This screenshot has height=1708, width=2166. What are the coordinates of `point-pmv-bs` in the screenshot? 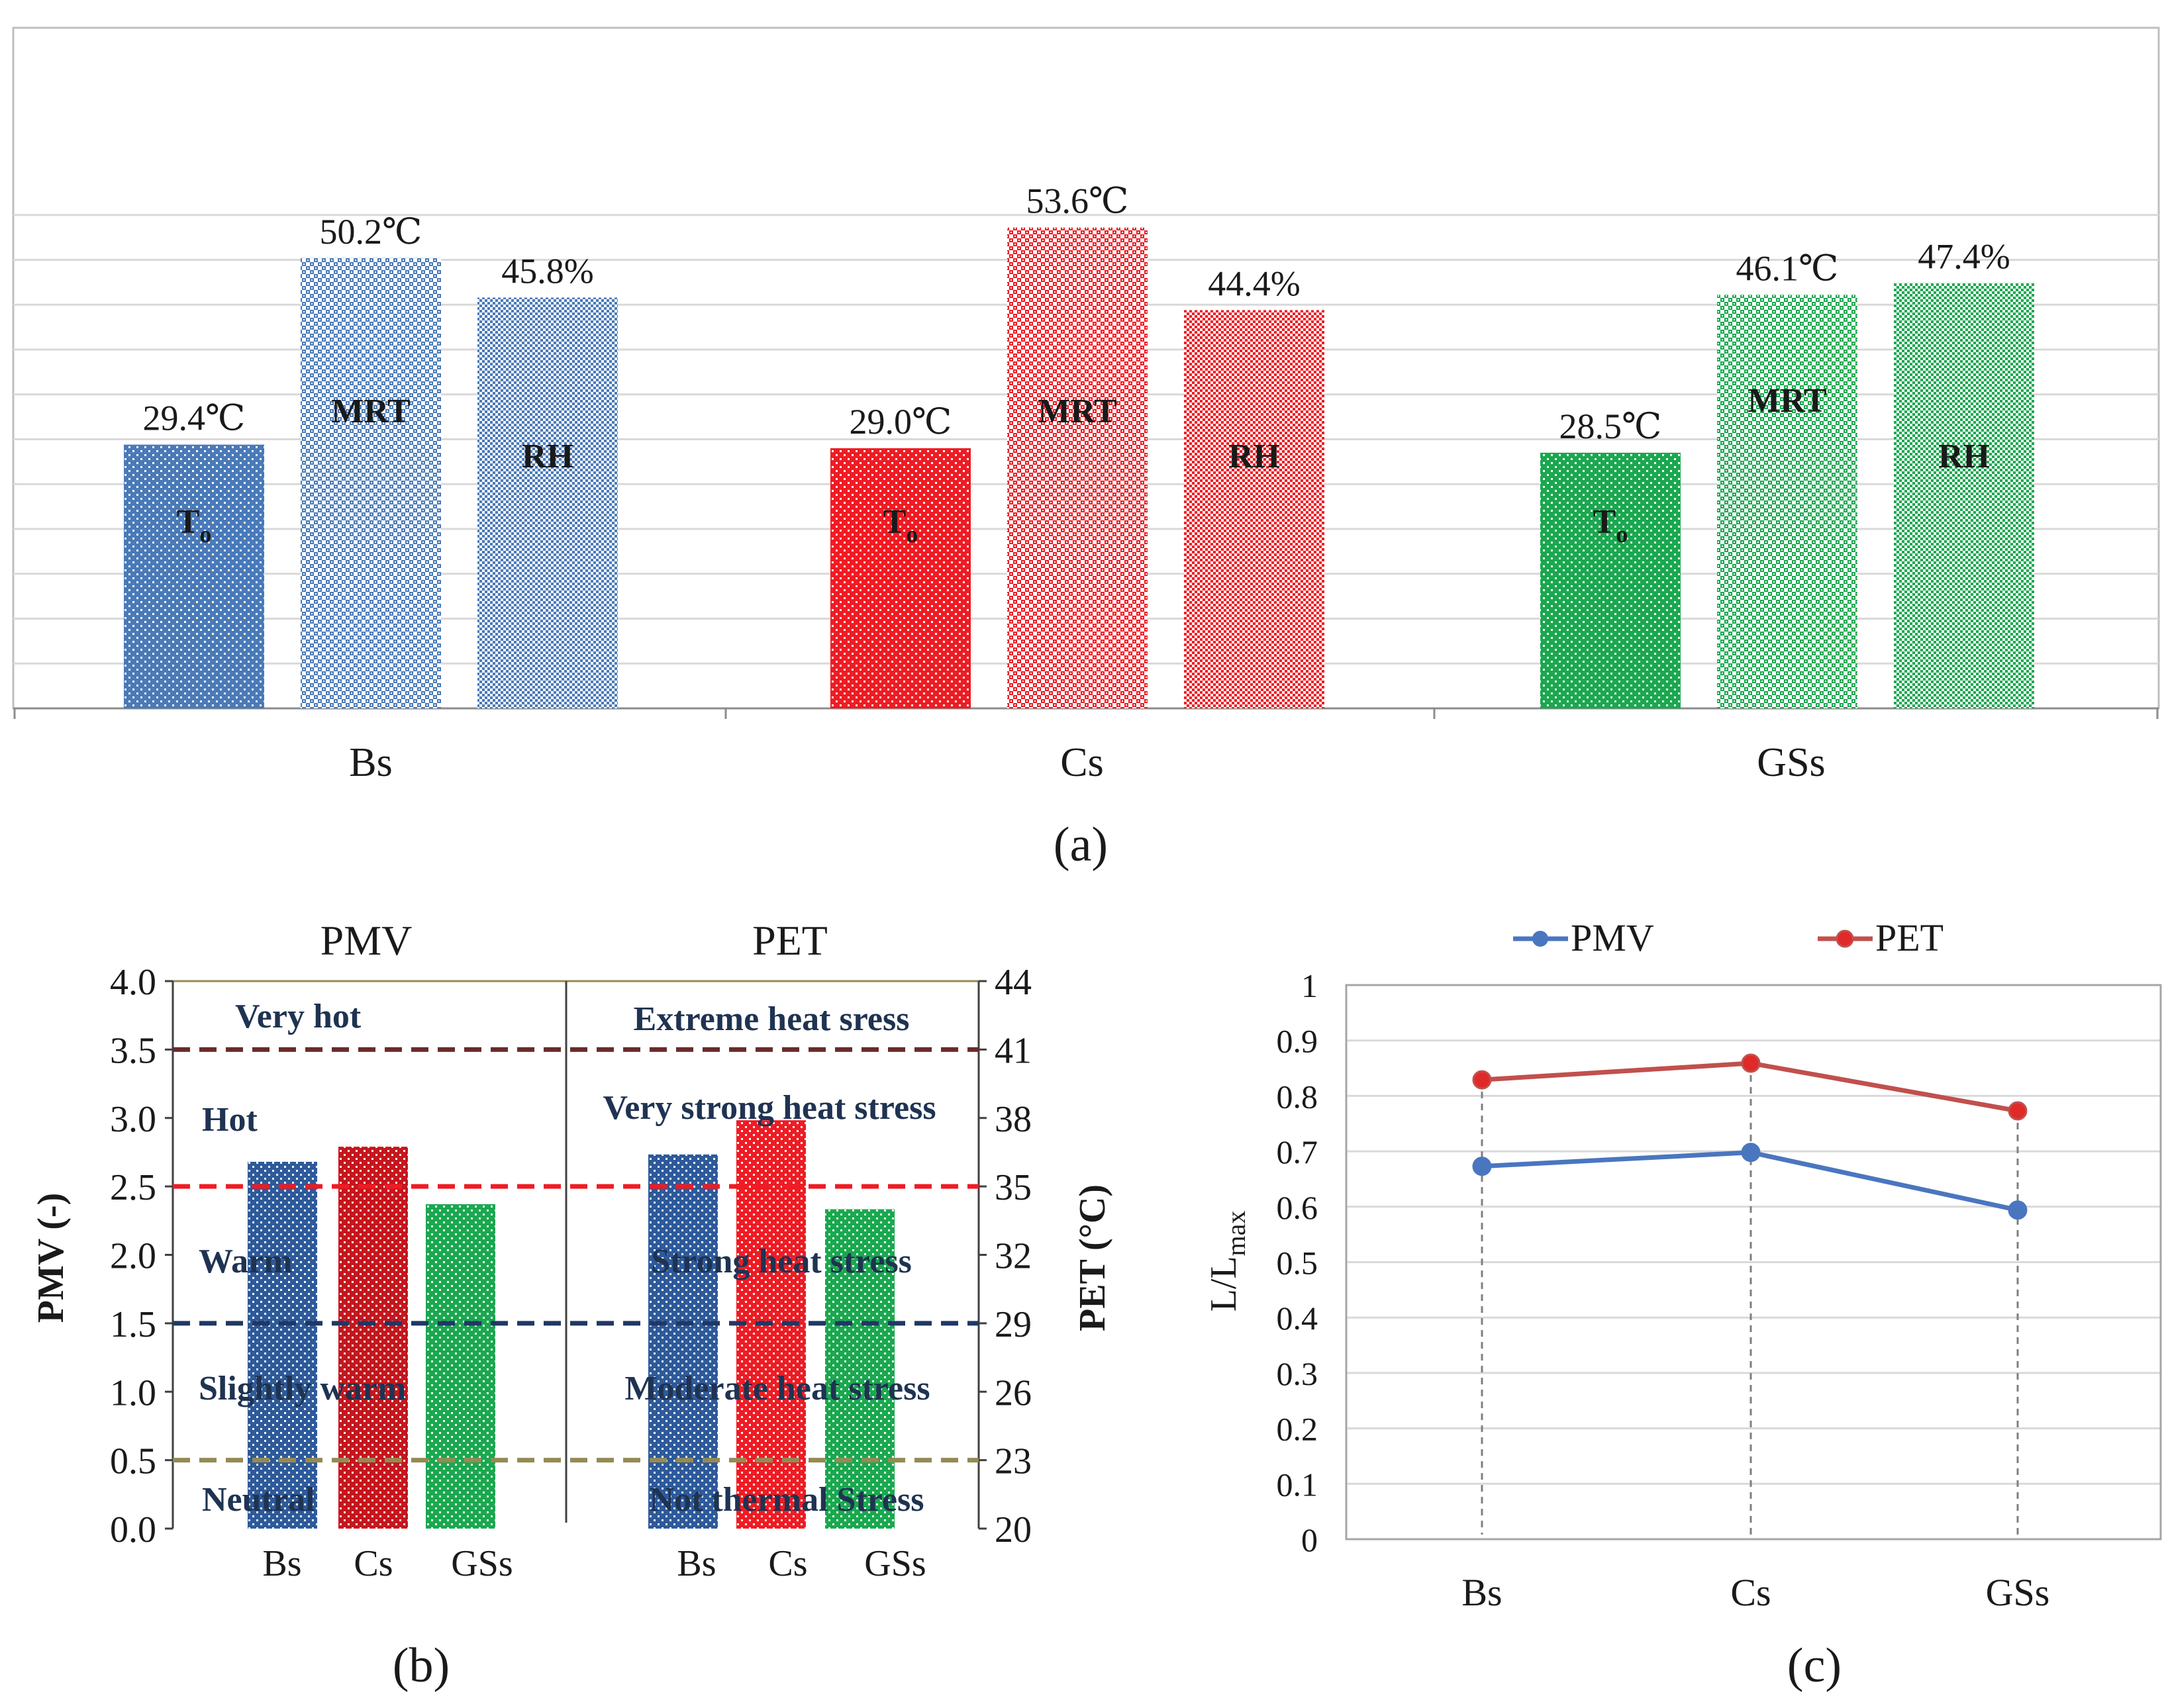 It's located at (1482, 1166).